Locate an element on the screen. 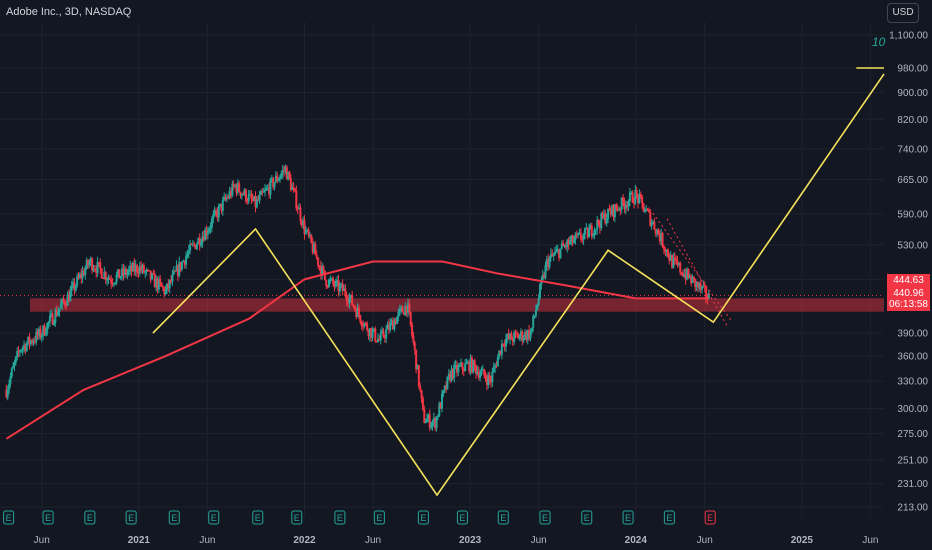 The image size is (932, 550). last-price-tag: 444.63 is located at coordinates (908, 280).